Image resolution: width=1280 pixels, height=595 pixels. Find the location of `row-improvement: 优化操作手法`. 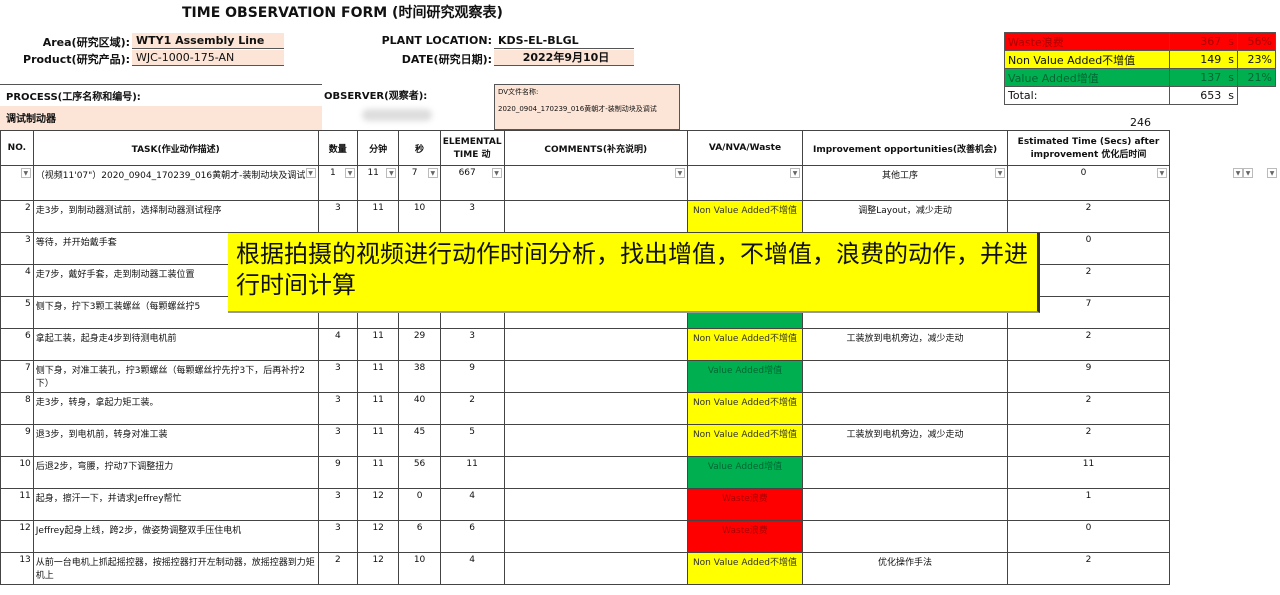

row-improvement: 优化操作手法 is located at coordinates (905, 568).